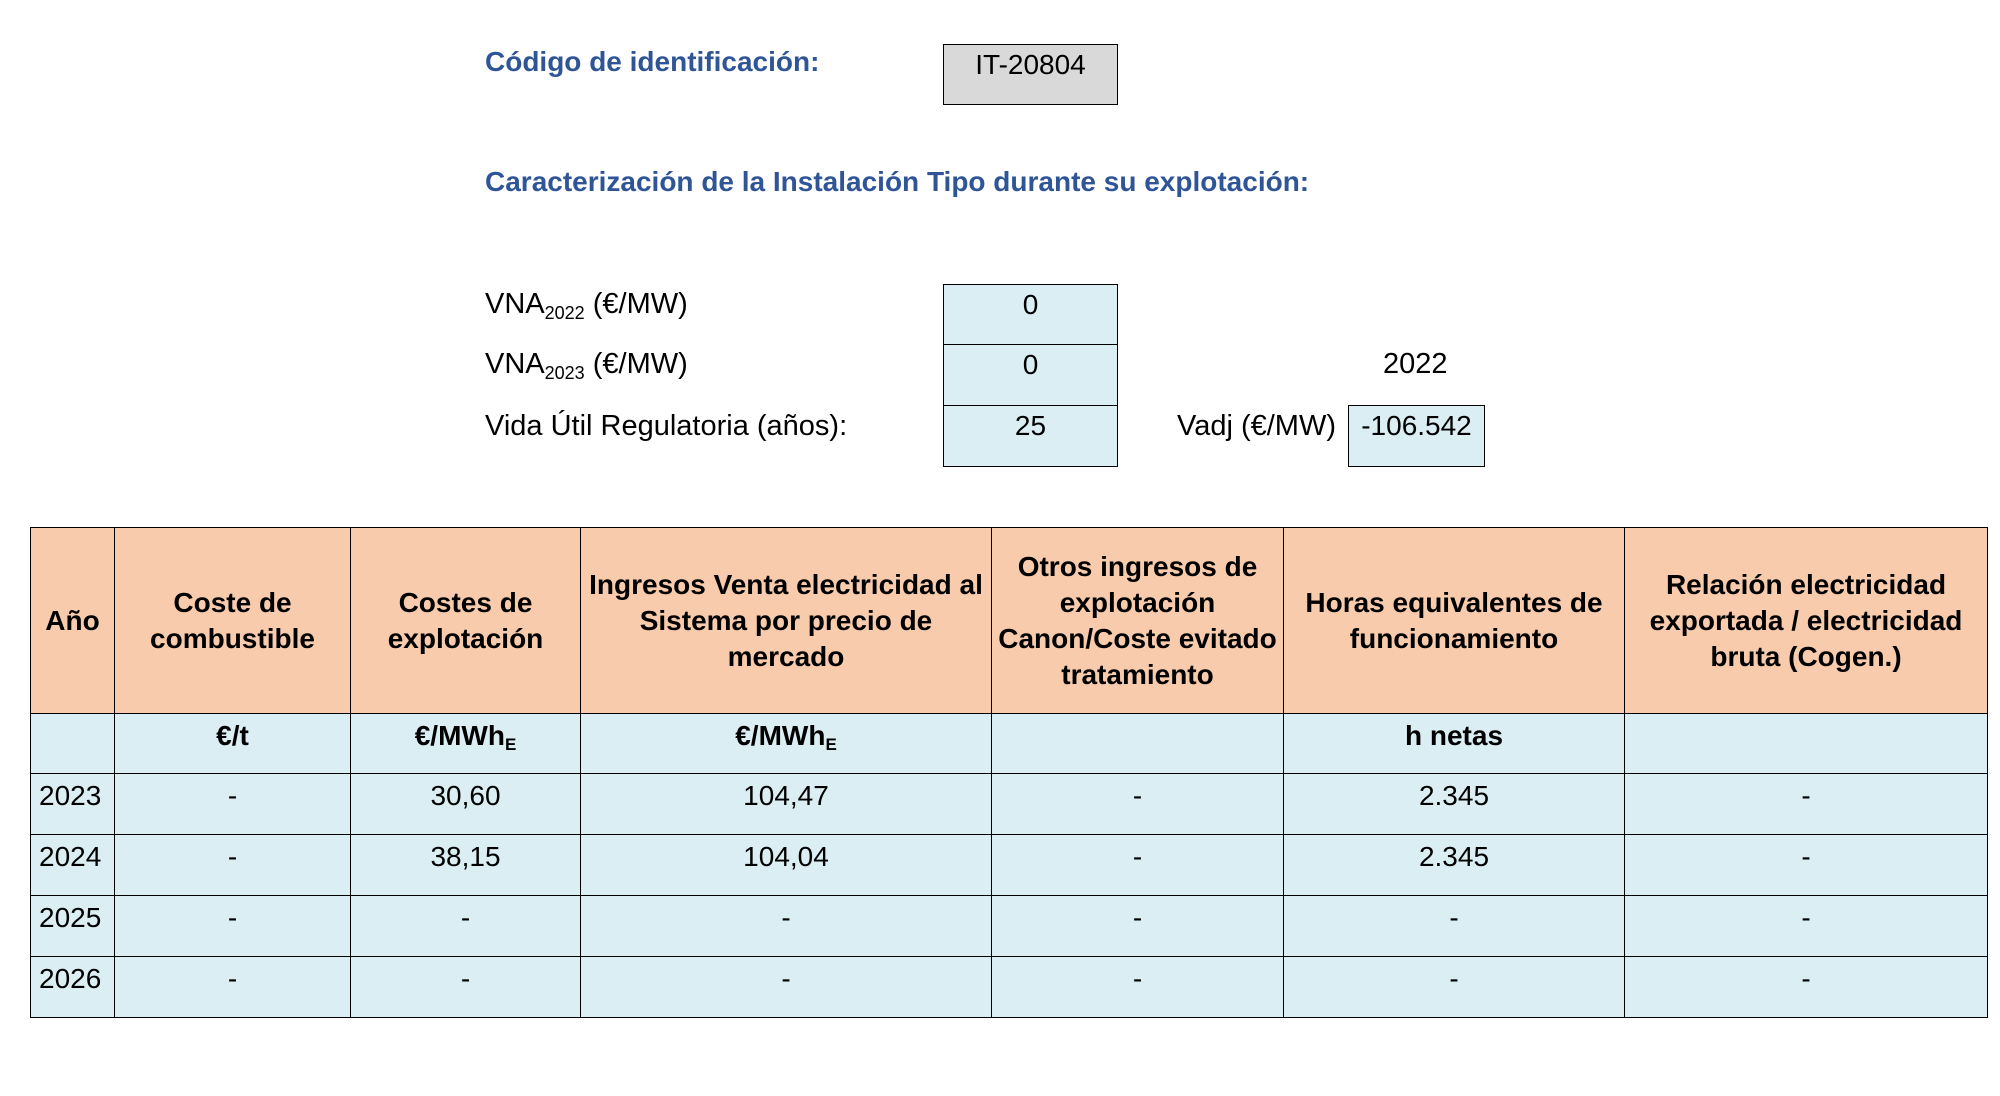 The image size is (2000, 1096). Describe the element at coordinates (72, 804) in the screenshot. I see `cell-year: 2023` at that location.